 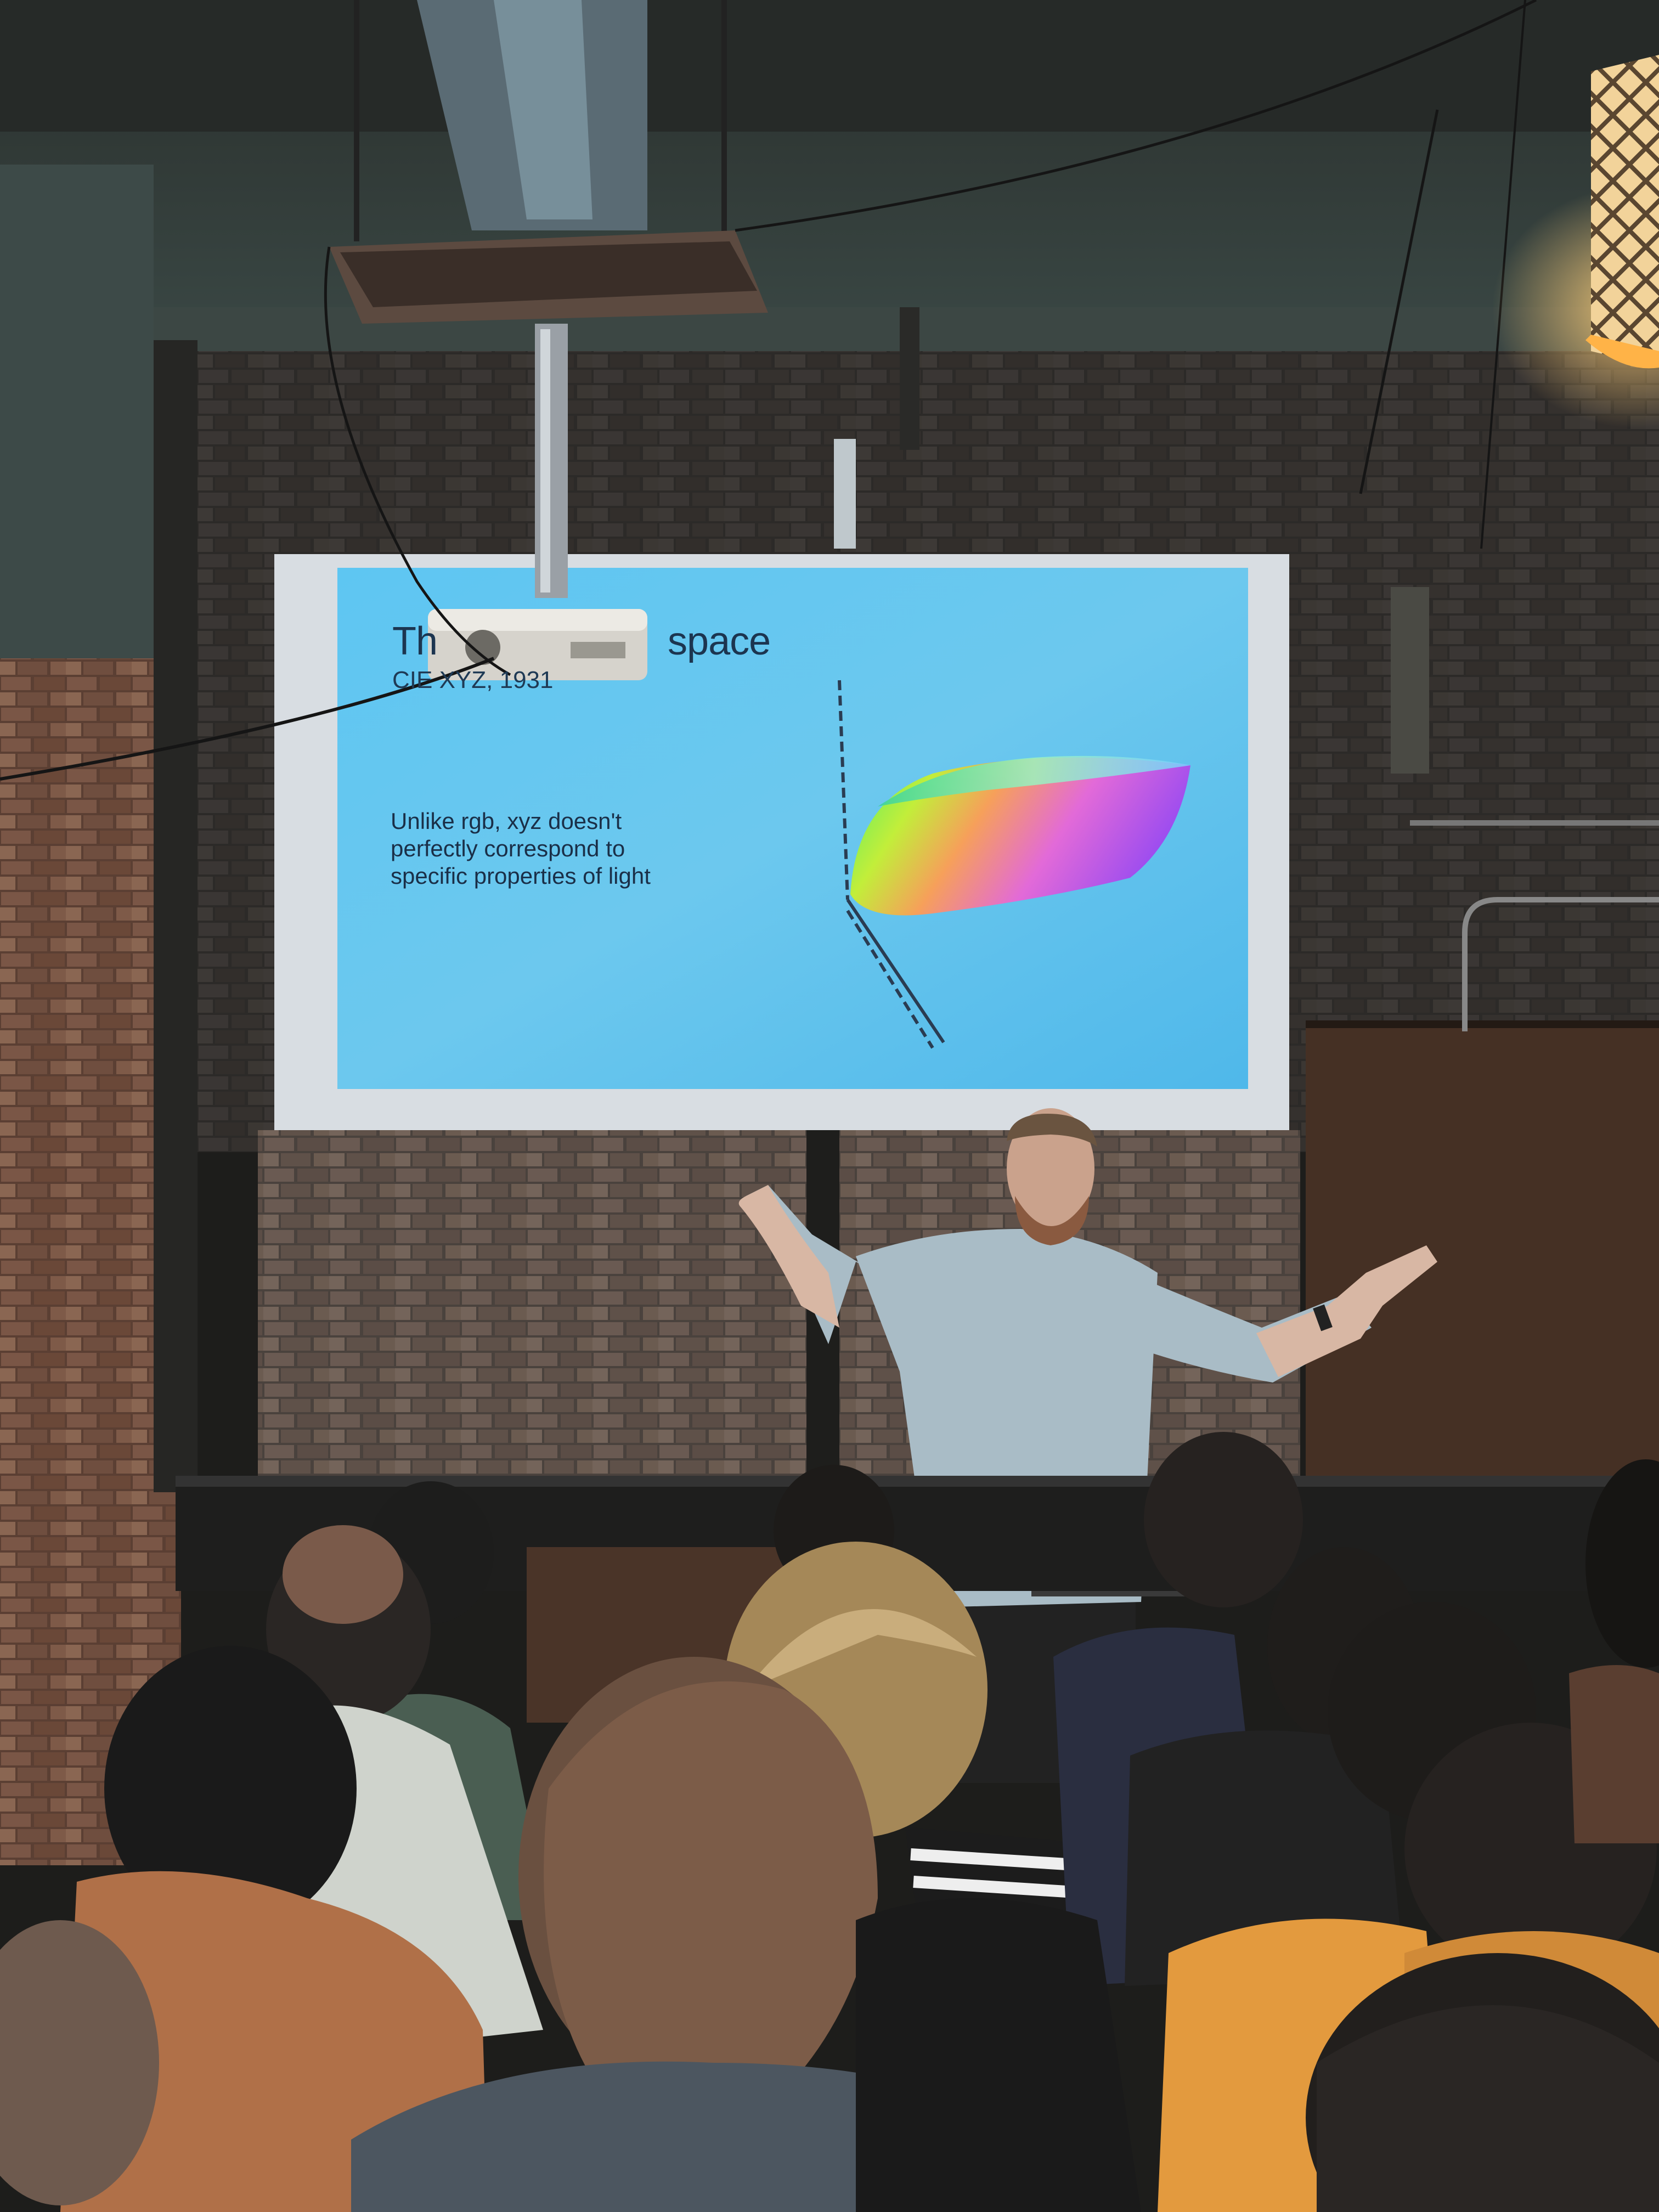 What do you see at coordinates (581, 641) in the screenshot?
I see `slide-title: Th space` at bounding box center [581, 641].